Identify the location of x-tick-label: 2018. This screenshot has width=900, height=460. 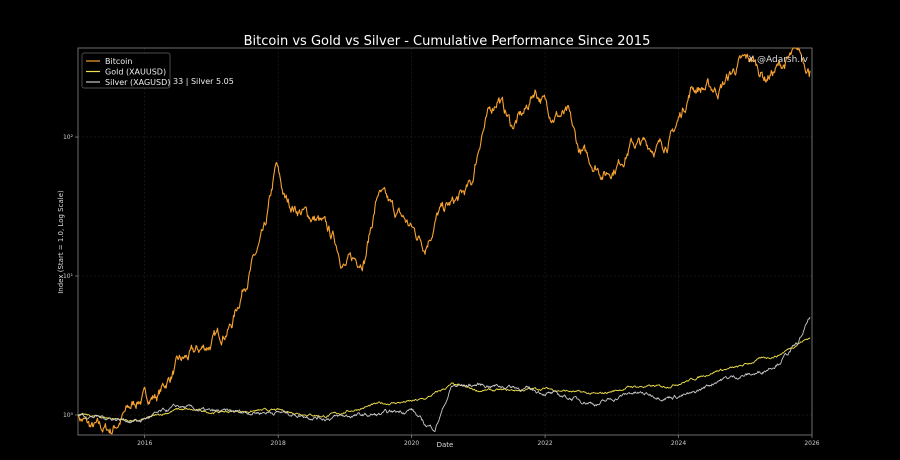
(278, 443).